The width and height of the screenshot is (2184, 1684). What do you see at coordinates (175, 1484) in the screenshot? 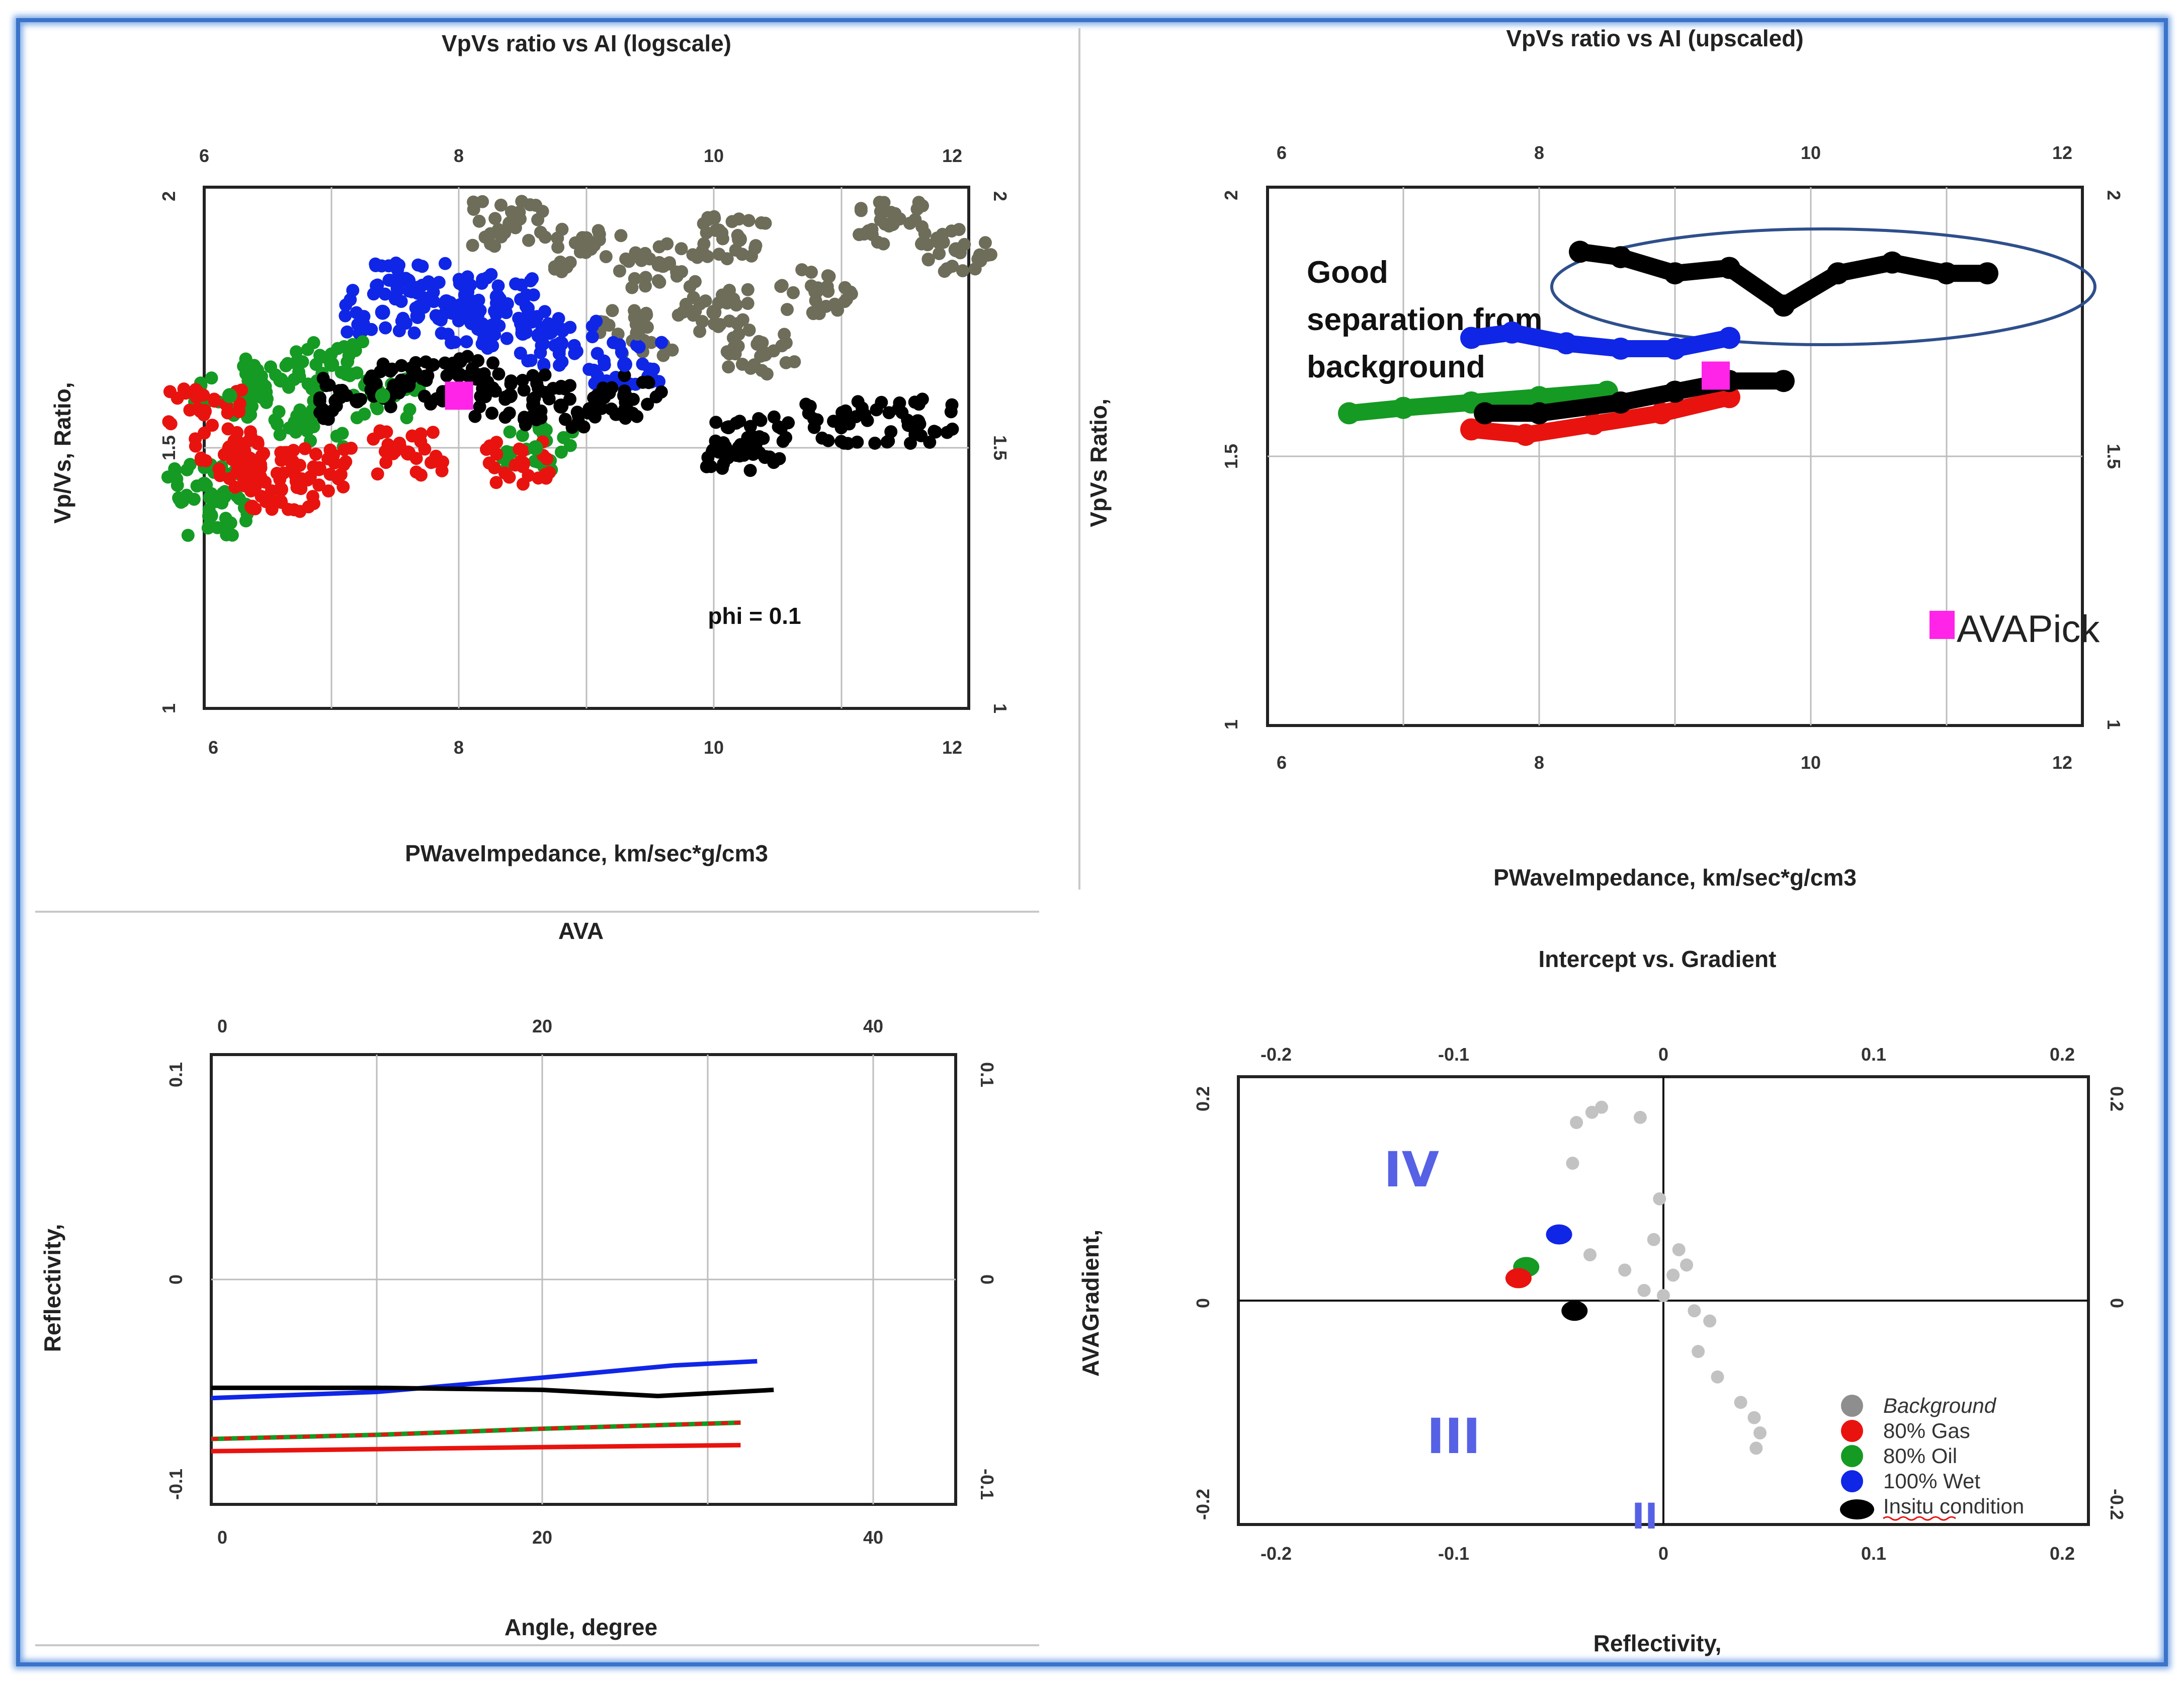
I see `y-tick-left: -0.1` at bounding box center [175, 1484].